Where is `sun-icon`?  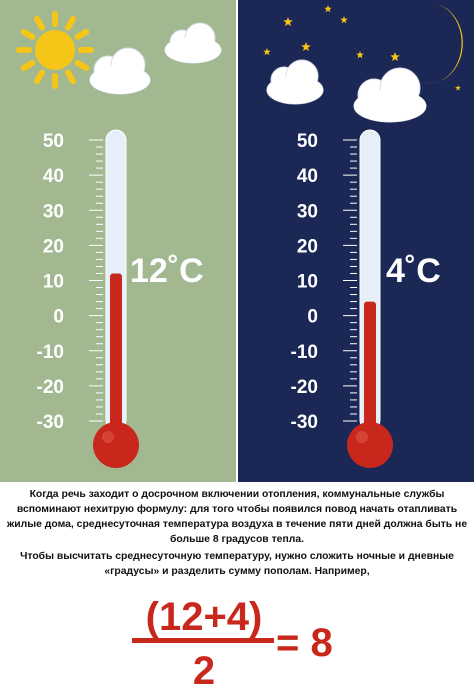
sun-icon is located at coordinates (55, 50).